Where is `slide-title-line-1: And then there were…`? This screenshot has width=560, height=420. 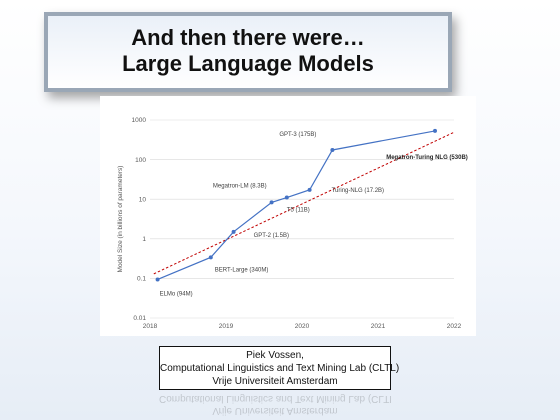 slide-title-line-1: And then there were… is located at coordinates (248, 37).